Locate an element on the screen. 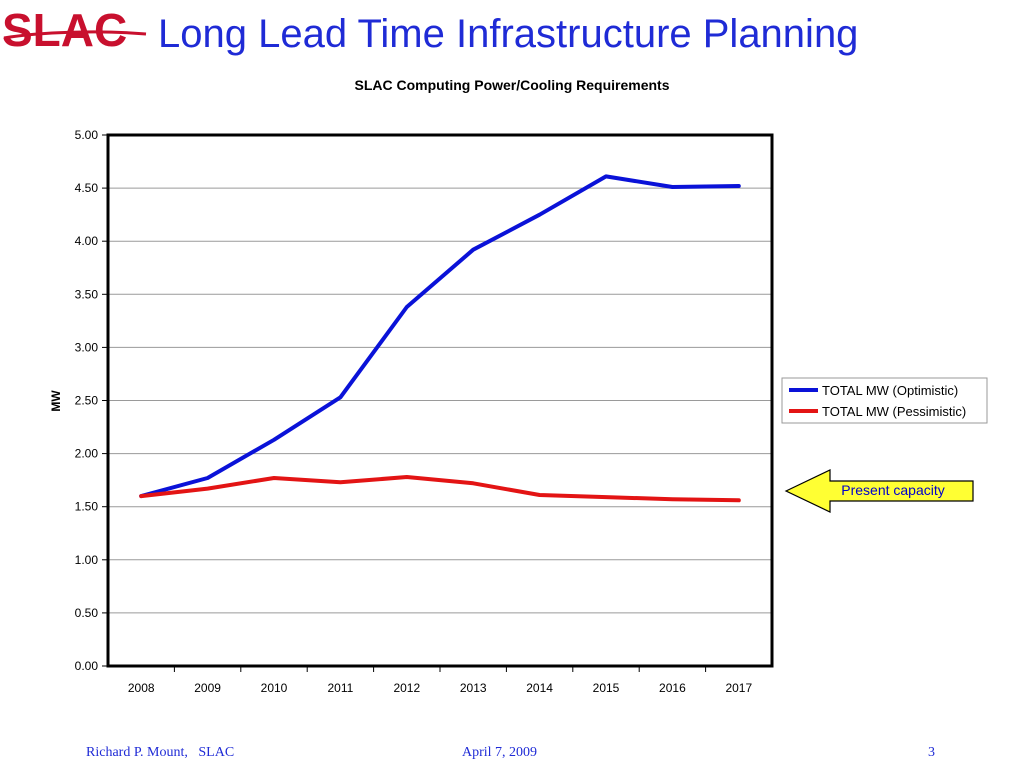  y-tick-label: 5.00 is located at coordinates (87, 135).